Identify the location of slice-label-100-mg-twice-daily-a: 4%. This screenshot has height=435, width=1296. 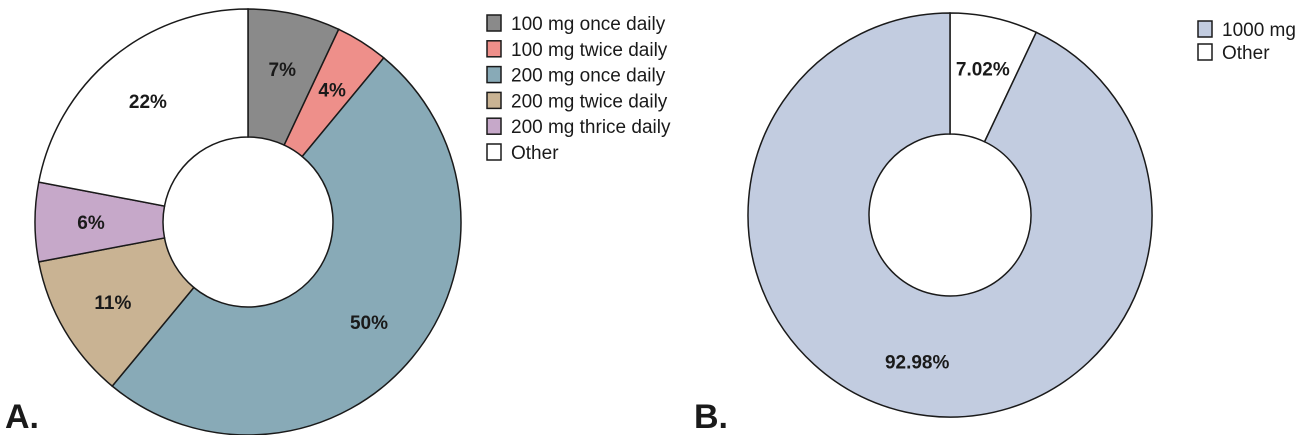
(332, 90).